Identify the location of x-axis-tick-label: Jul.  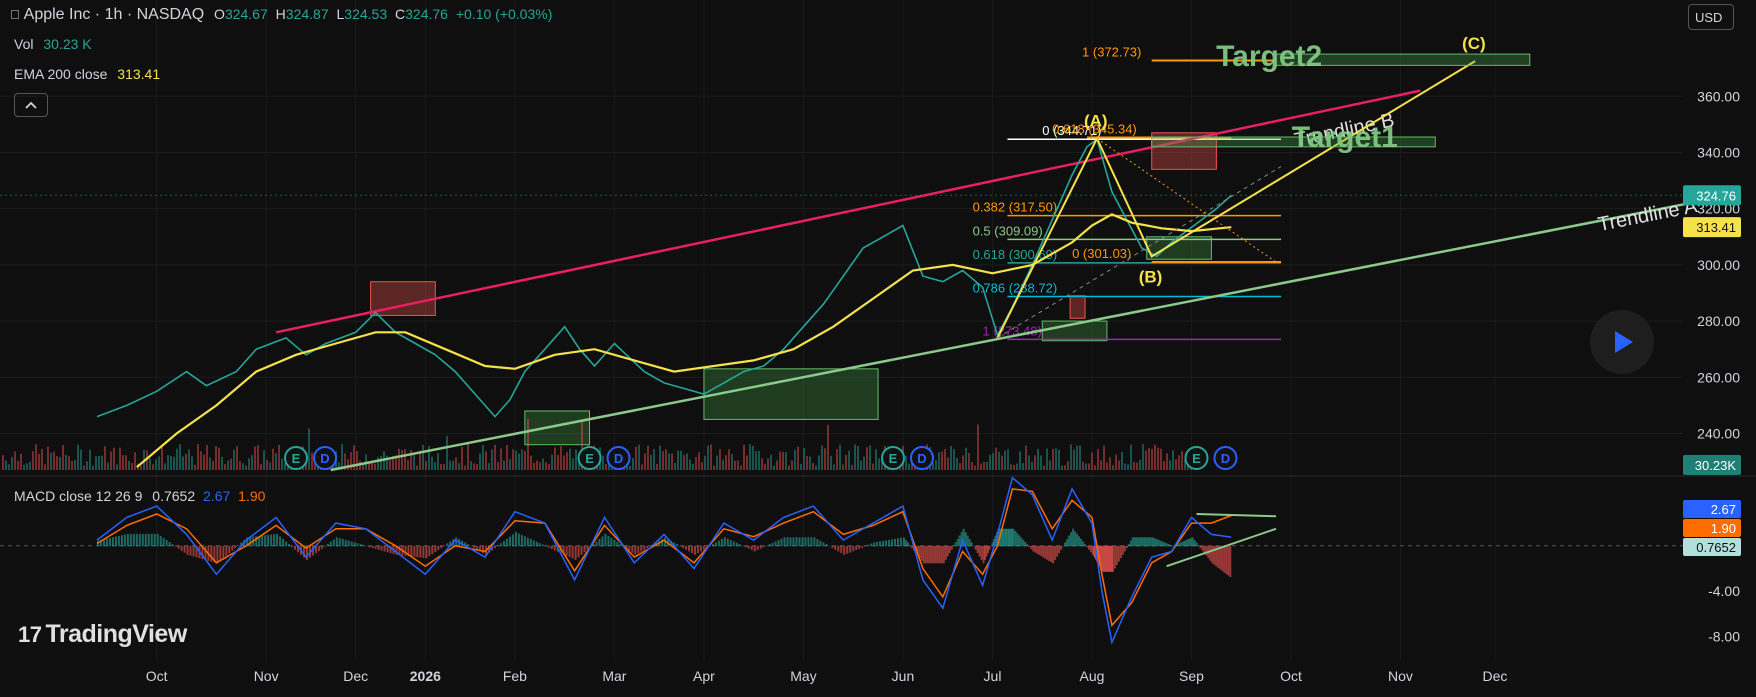
(993, 676).